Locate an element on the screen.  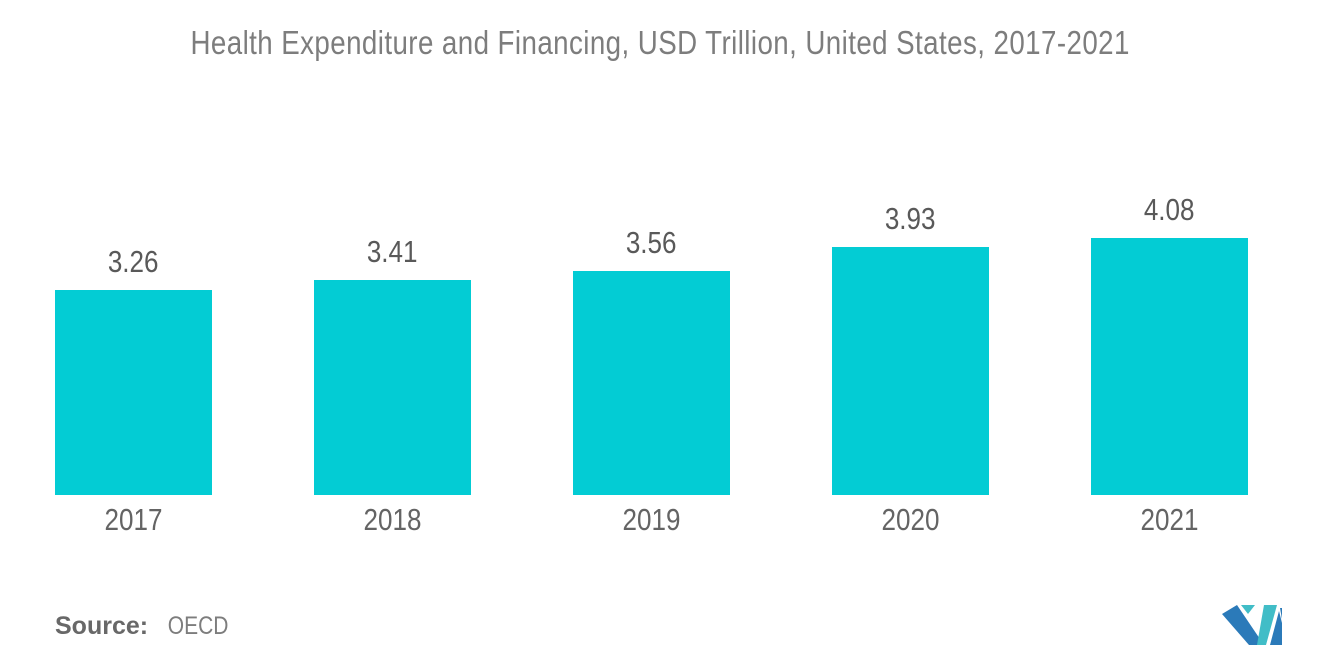
x-axis-label-text: 2021 is located at coordinates (1169, 519).